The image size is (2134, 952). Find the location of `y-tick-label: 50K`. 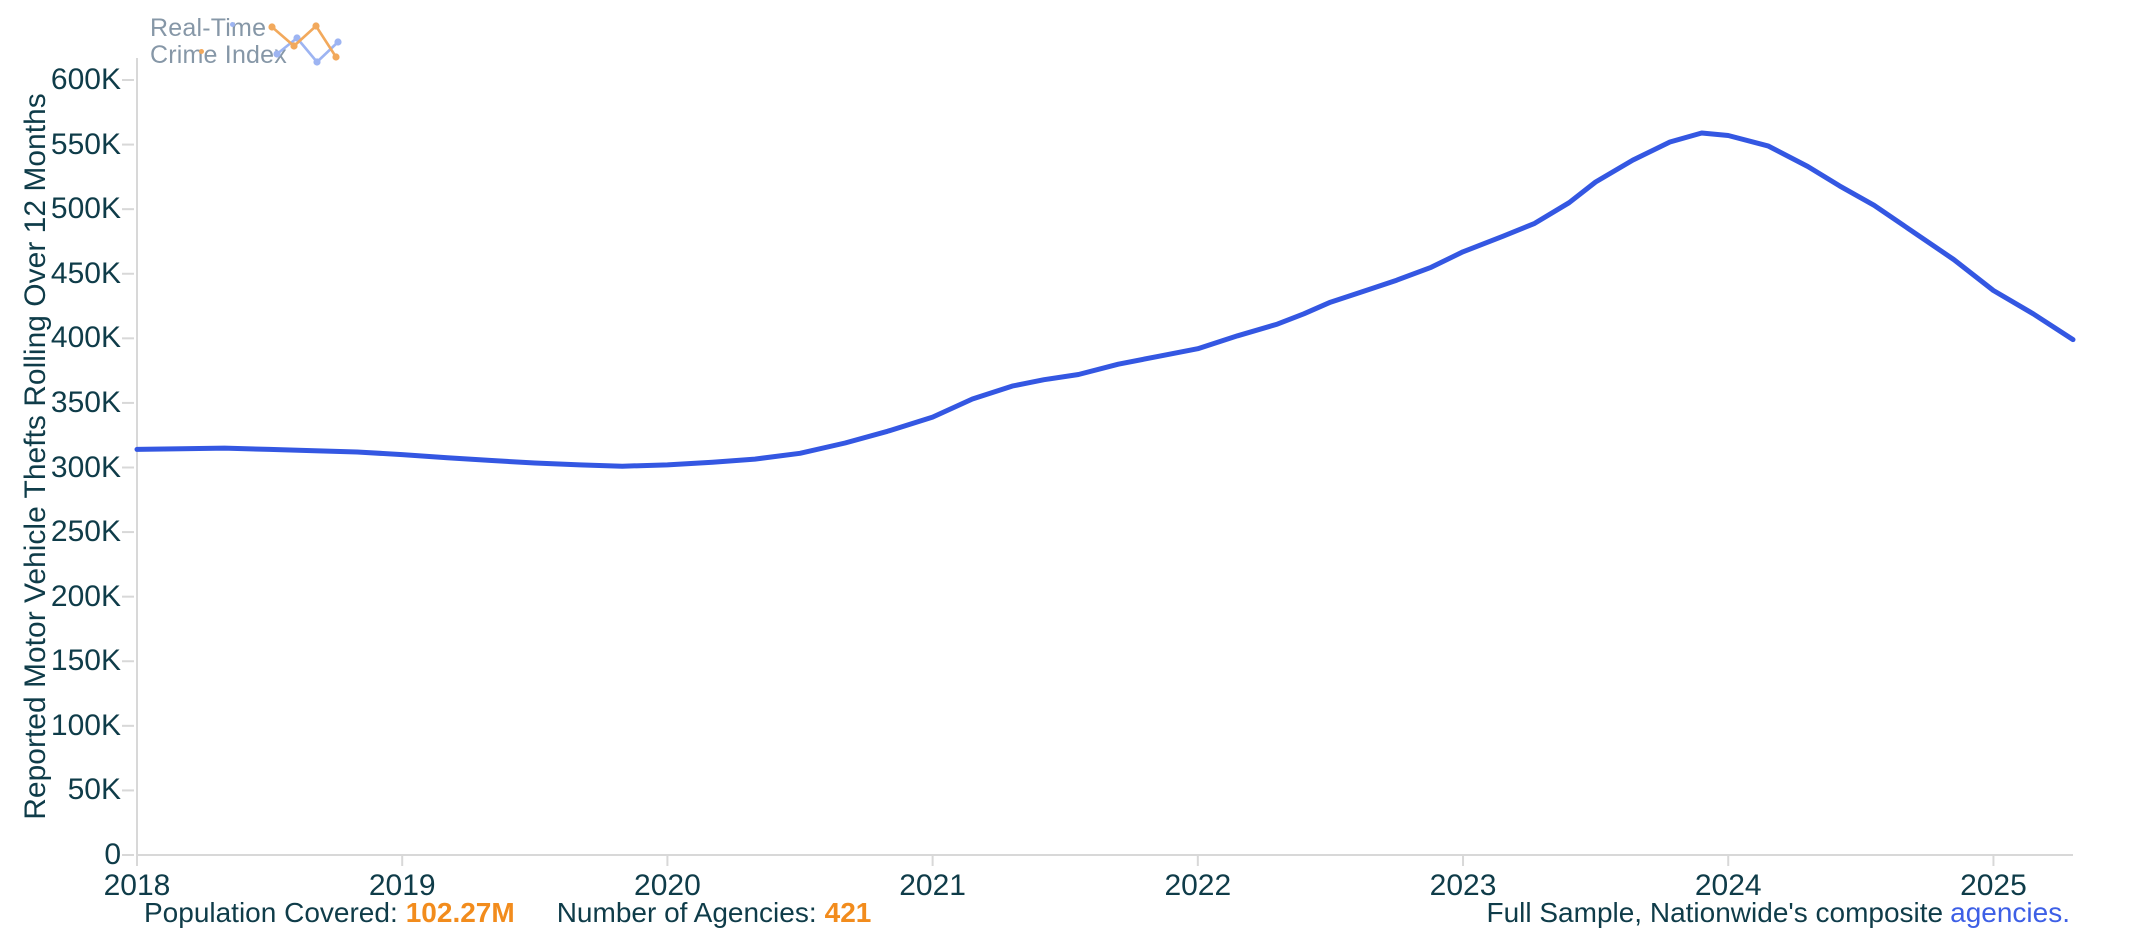

y-tick-label: 50K is located at coordinates (94, 790).